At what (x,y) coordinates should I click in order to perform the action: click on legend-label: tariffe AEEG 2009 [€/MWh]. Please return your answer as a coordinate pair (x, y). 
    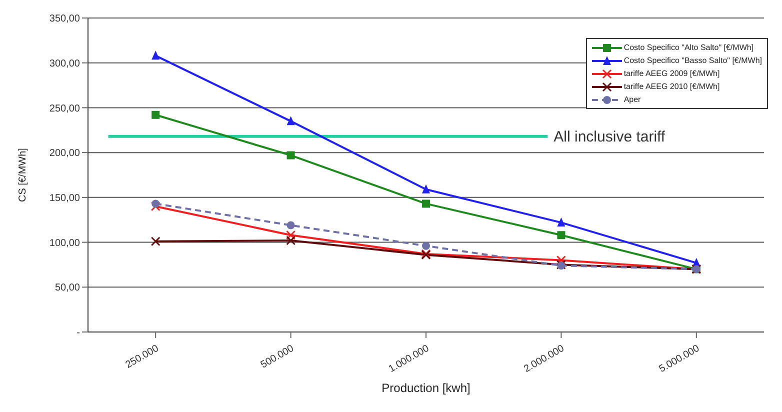
    Looking at the image, I should click on (672, 73).